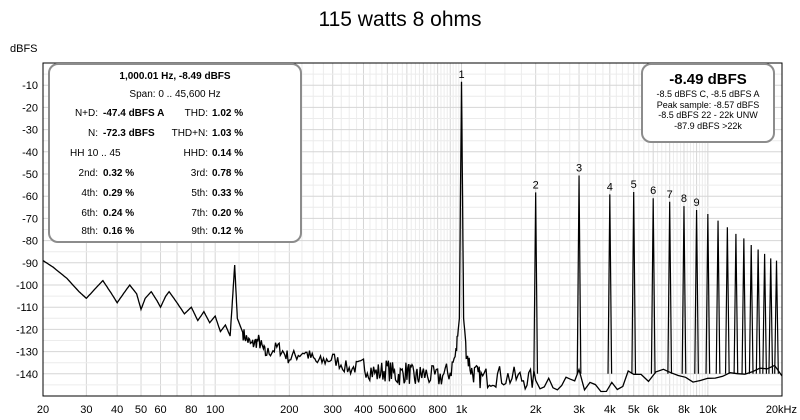 This screenshot has height=420, width=800. I want to click on stats-row-4-5: 4th: 0.29 % 5th: 0.33 %, so click(175, 194).